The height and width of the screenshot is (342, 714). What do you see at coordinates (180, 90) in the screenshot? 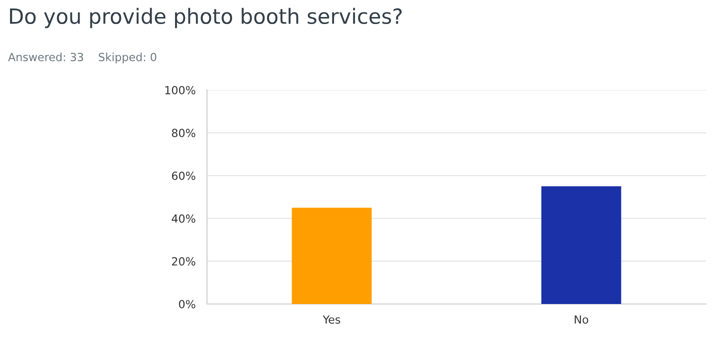
I see `y-tick-label: 100%` at bounding box center [180, 90].